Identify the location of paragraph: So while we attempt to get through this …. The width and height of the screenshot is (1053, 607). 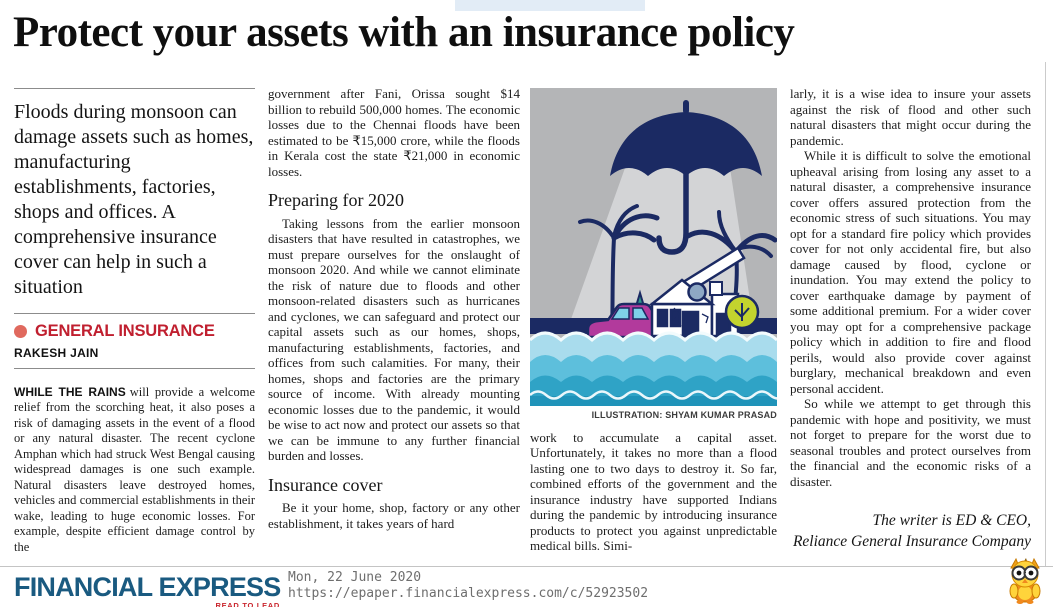
(910, 442).